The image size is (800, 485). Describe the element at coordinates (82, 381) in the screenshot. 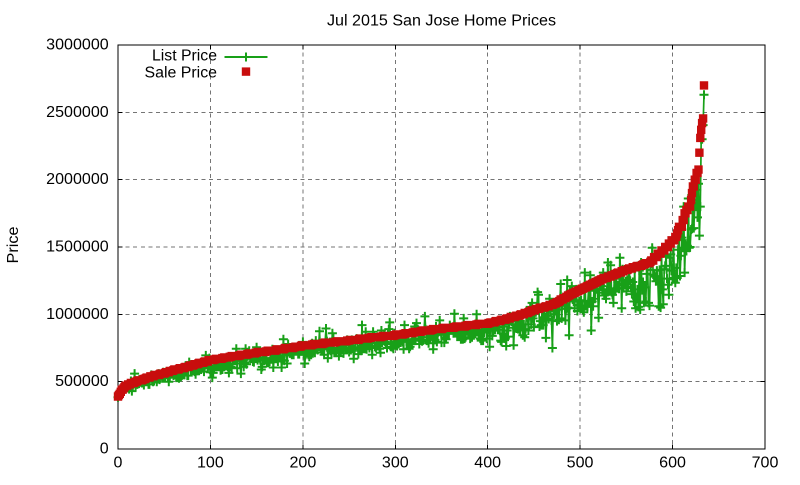

I see `svg-text: 500000` at that location.